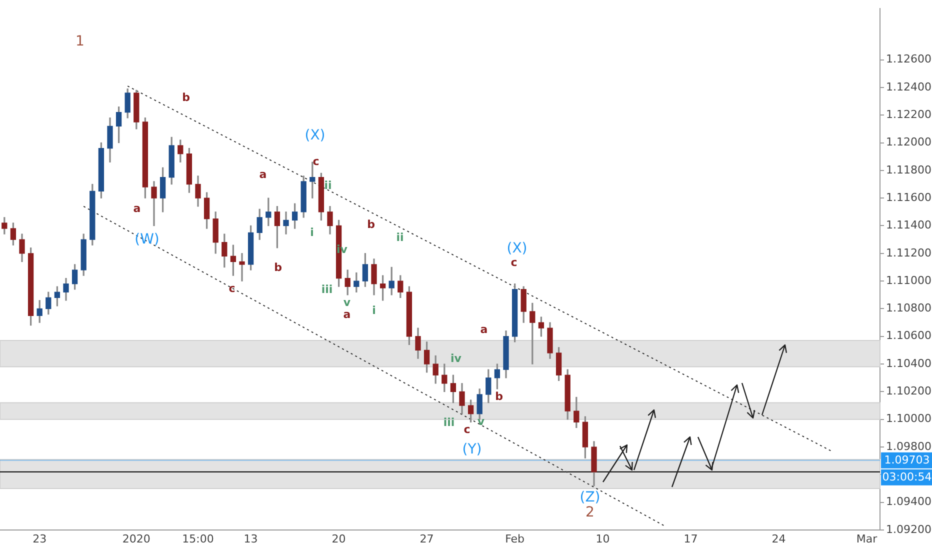 The image size is (932, 550). Describe the element at coordinates (136, 539) in the screenshot. I see `x-tick-label: 2020` at that location.